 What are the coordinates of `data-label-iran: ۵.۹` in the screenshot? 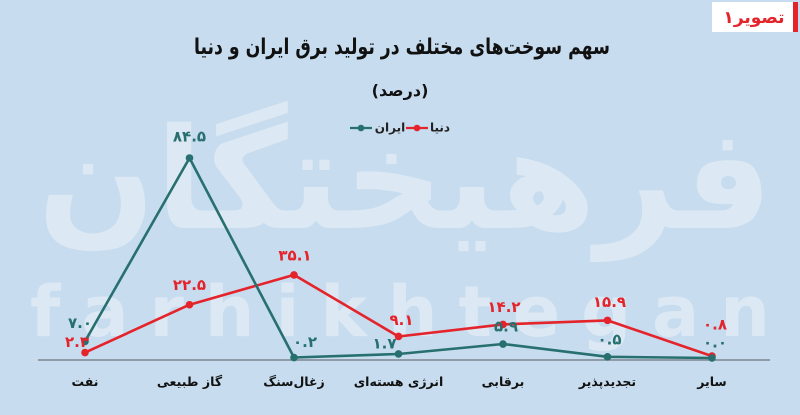 It's located at (506, 327).